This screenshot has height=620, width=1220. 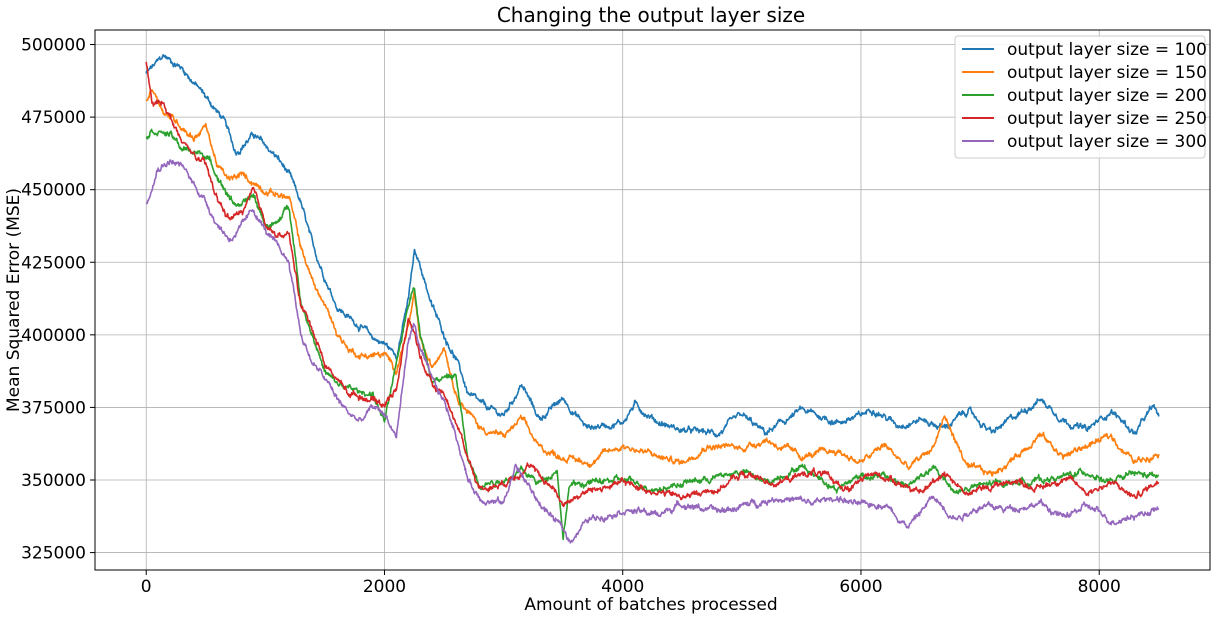 I want to click on y-tick-label: 475000, so click(x=53, y=118).